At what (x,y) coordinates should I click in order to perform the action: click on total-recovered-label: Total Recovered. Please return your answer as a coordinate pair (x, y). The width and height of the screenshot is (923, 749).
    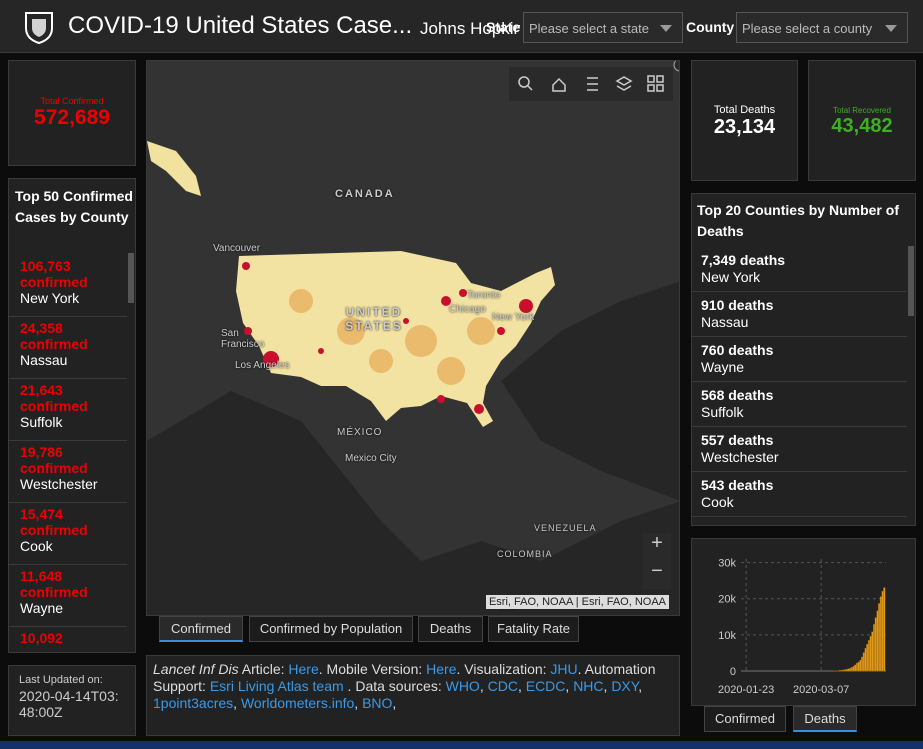
    Looking at the image, I should click on (862, 110).